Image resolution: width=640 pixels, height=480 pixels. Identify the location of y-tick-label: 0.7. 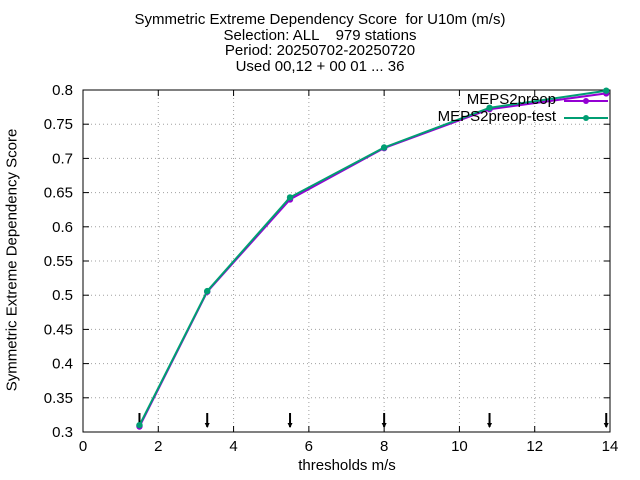
(62, 158).